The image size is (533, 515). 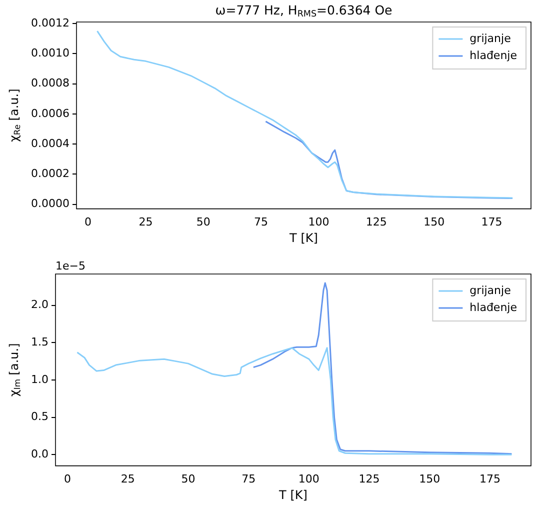 I want to click on y-axis-title: χIm [a.u.], so click(x=14, y=370).